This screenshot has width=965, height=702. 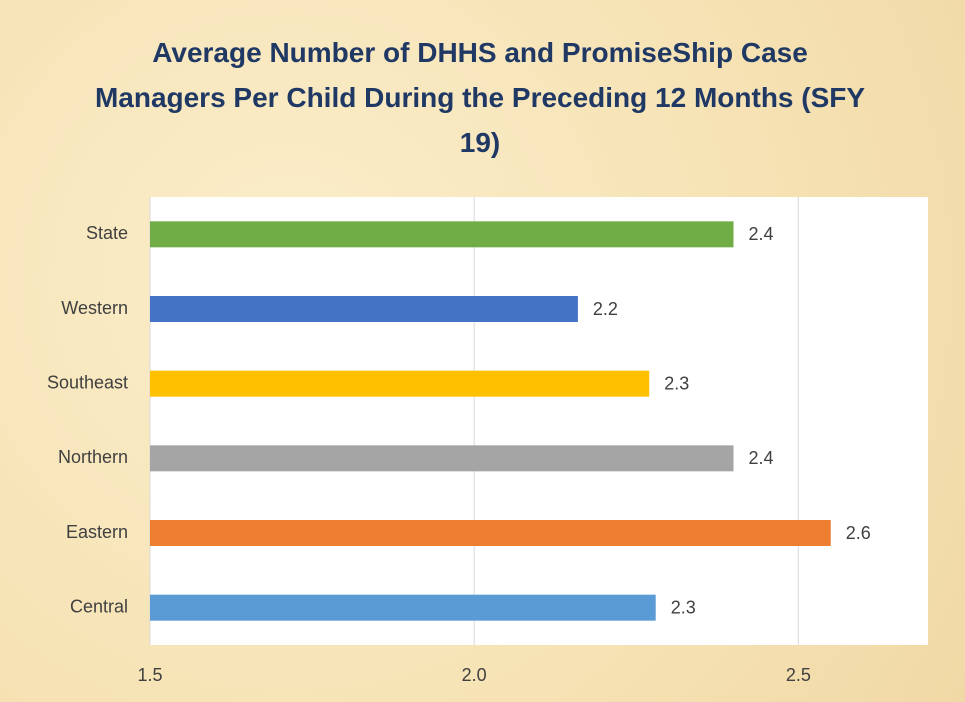 I want to click on y-tick-label: Central, so click(x=99, y=606).